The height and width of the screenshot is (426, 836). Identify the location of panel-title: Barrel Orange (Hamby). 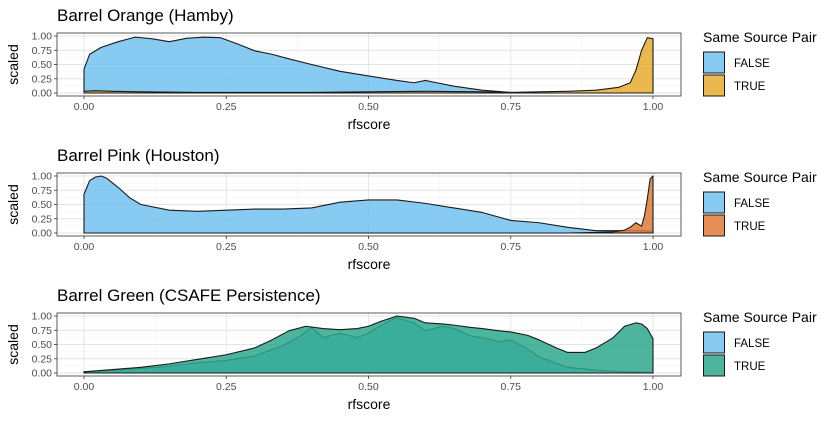
(145, 15).